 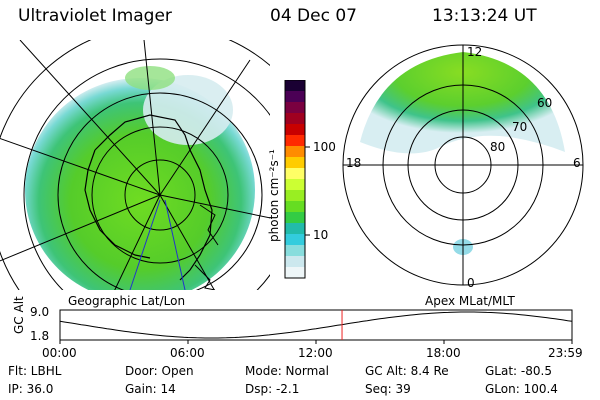 What do you see at coordinates (31, 389) in the screenshot?
I see `ip-info: IP: 36.0` at bounding box center [31, 389].